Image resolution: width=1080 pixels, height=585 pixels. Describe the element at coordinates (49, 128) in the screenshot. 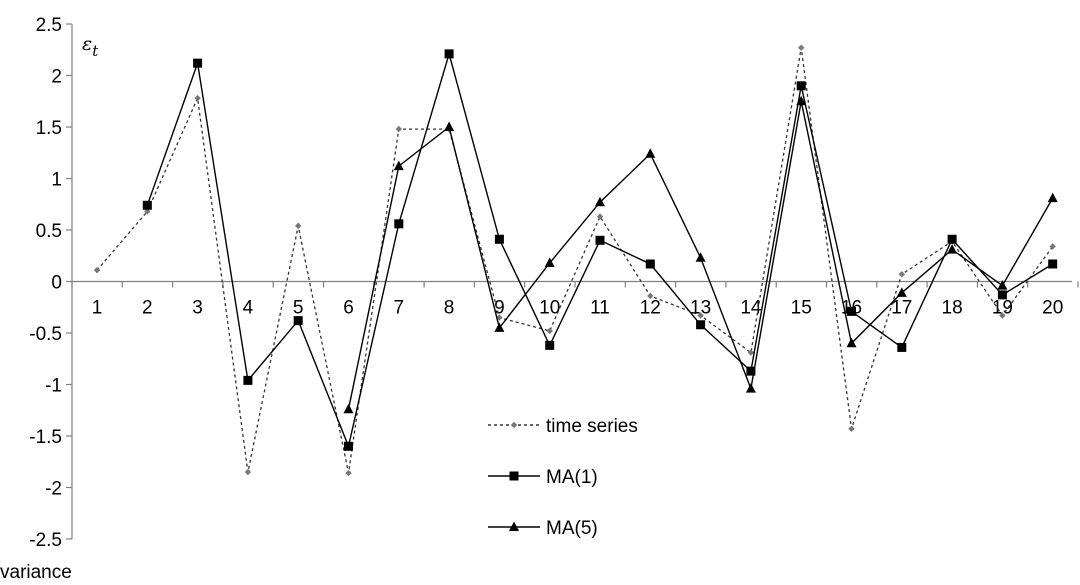

I see `y-tick-label: 1.5` at that location.